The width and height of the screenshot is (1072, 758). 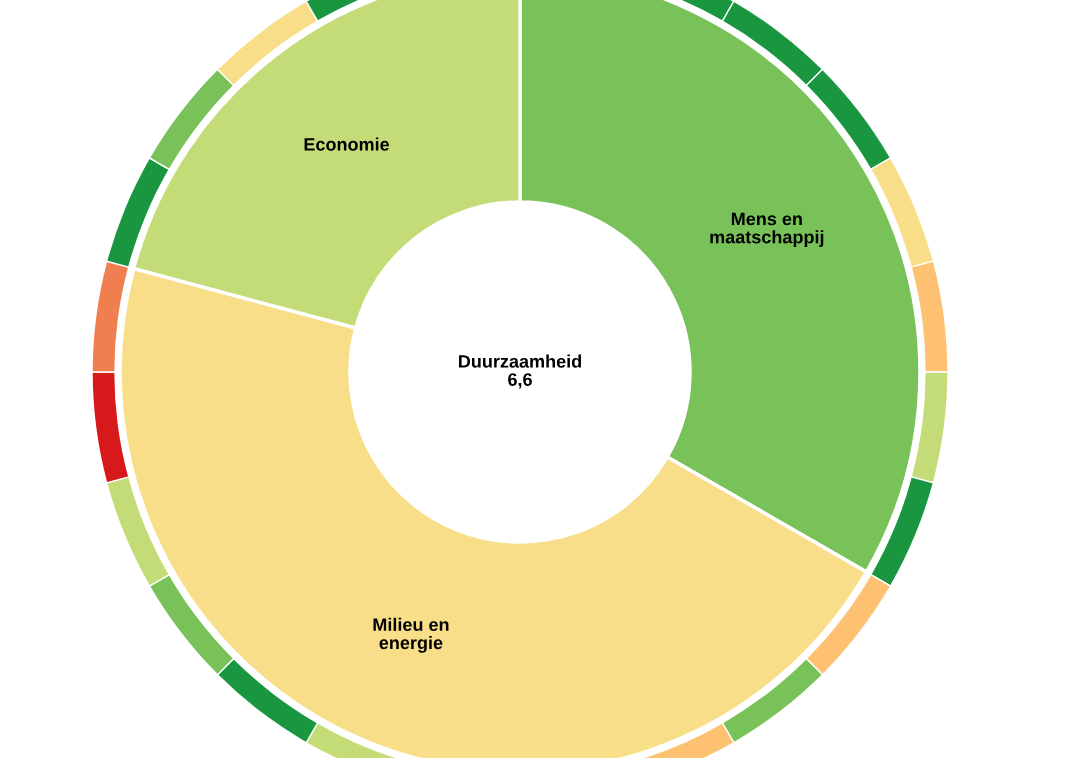 I want to click on text: Milieu en energie, so click(x=411, y=635).